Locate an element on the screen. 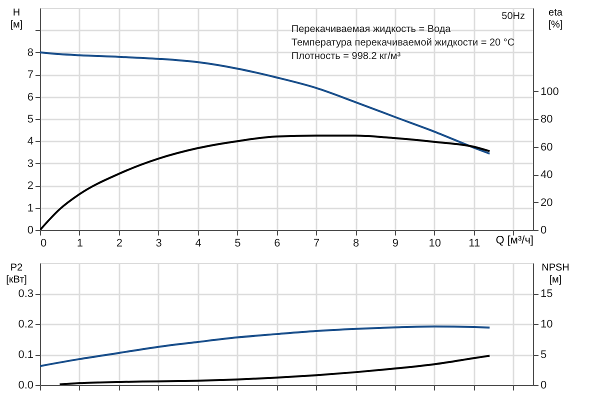 This screenshot has height=400, width=600. x-axis-title: Q [м³/ч] is located at coordinates (515, 240).